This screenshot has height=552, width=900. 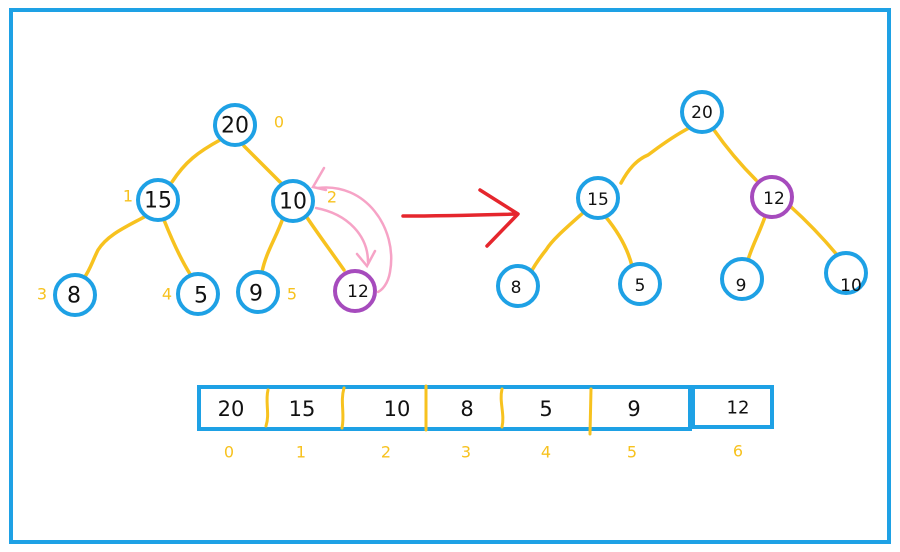 I want to click on right-node-10: 10, so click(x=846, y=273).